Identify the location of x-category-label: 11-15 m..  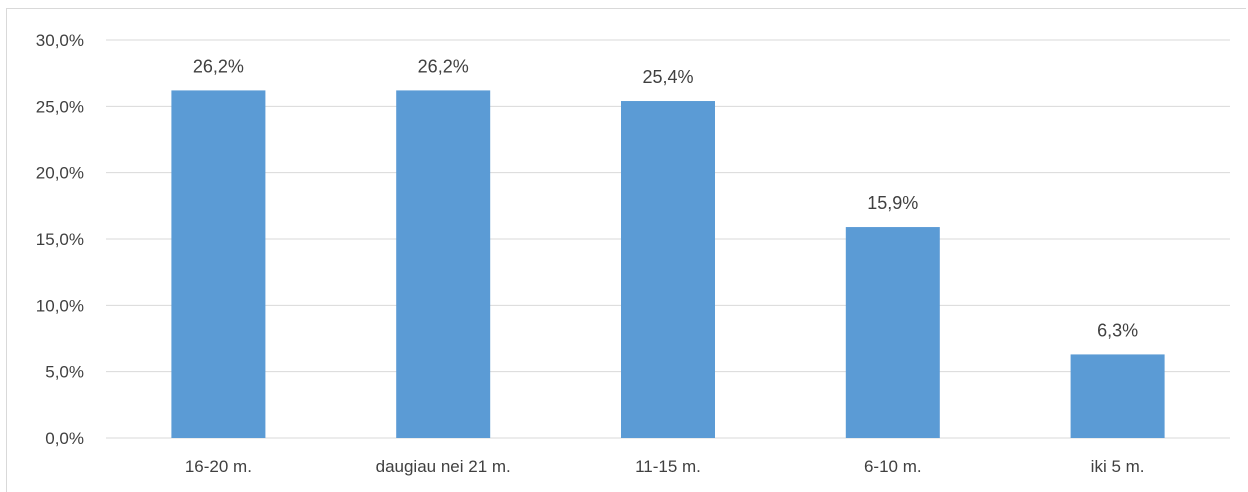
(668, 466).